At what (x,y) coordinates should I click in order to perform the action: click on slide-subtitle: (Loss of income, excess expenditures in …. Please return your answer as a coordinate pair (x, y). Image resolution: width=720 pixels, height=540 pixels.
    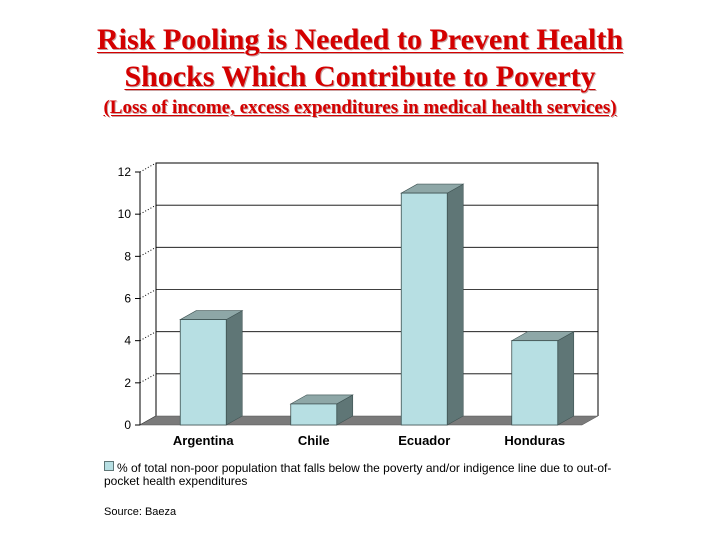
    Looking at the image, I should click on (360, 107).